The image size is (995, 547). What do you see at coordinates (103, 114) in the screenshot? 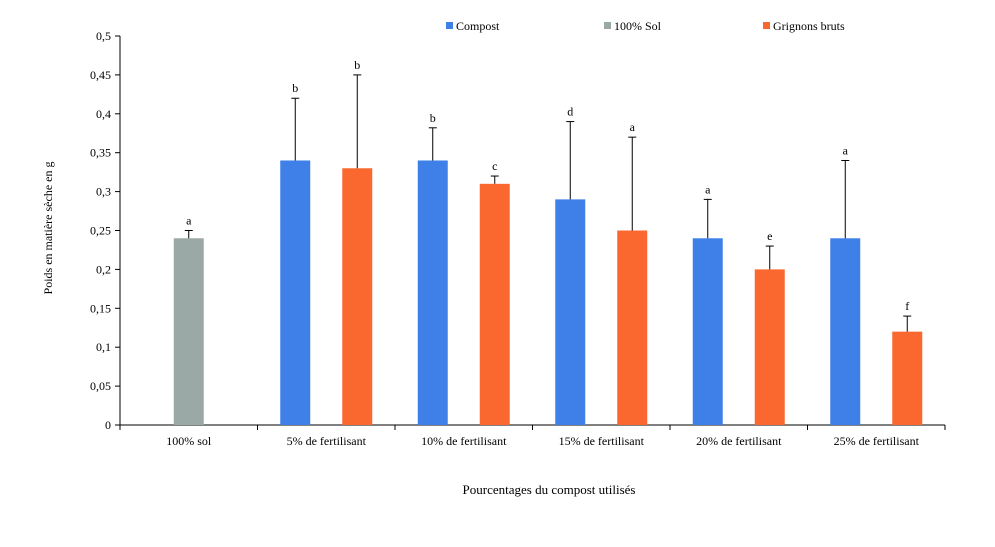
I see `y-tick-label: 0,4` at bounding box center [103, 114].